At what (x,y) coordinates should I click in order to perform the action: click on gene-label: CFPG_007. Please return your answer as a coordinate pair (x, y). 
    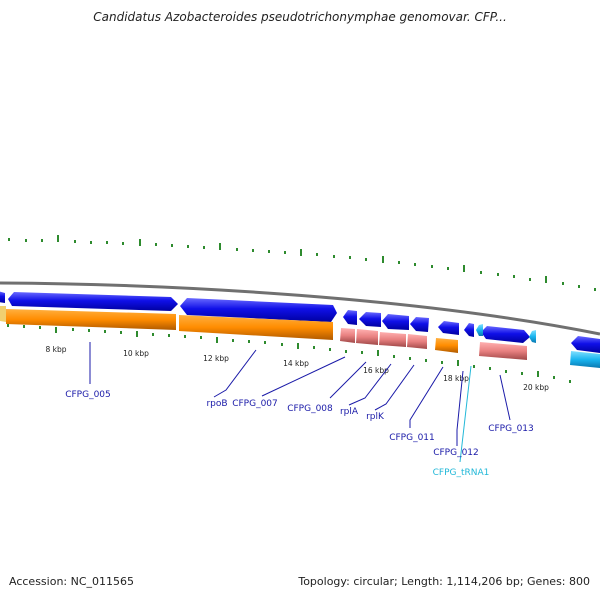
    Looking at the image, I should click on (255, 404).